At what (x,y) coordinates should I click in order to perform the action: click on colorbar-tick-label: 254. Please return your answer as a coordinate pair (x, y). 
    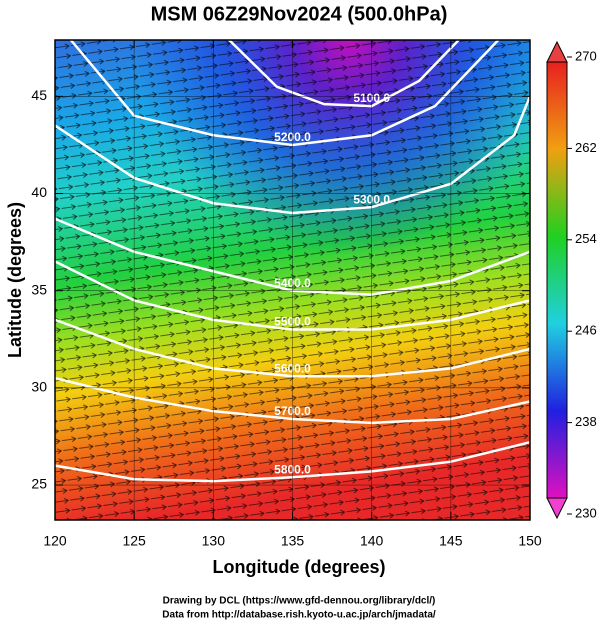
    Looking at the image, I should click on (586, 238).